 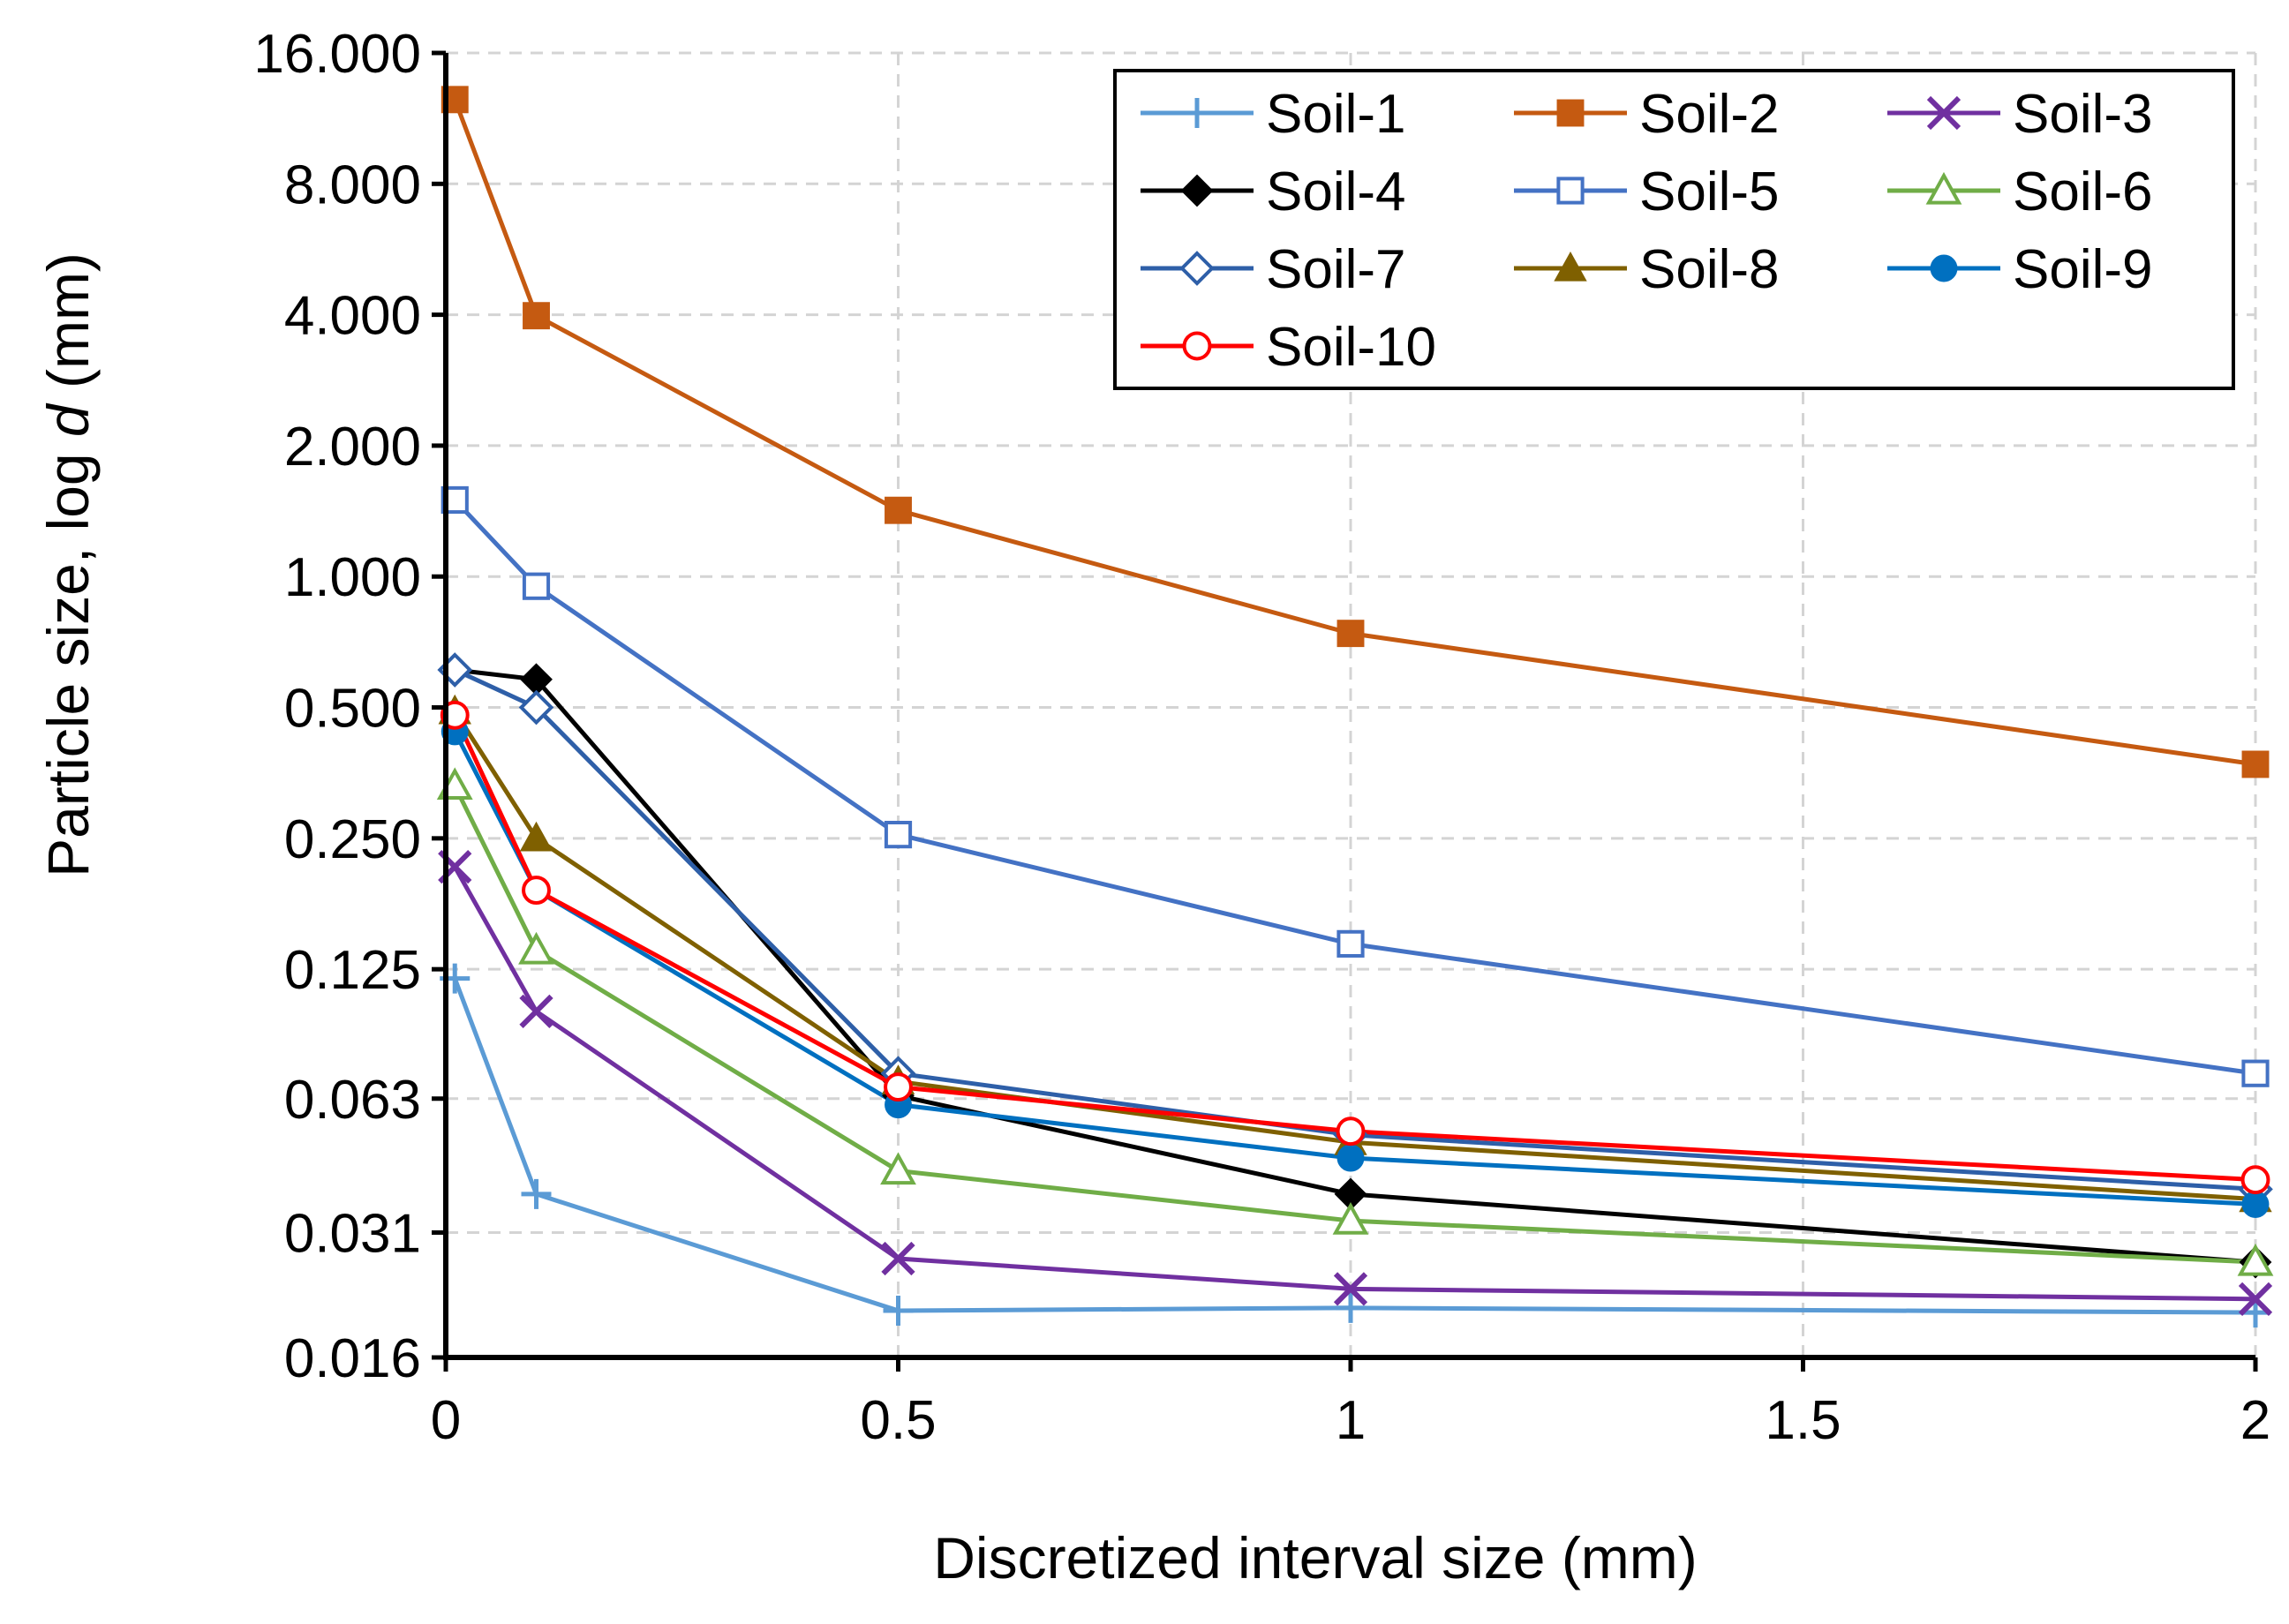 I want to click on y-tick-label: 0.016, so click(x=352, y=1358).